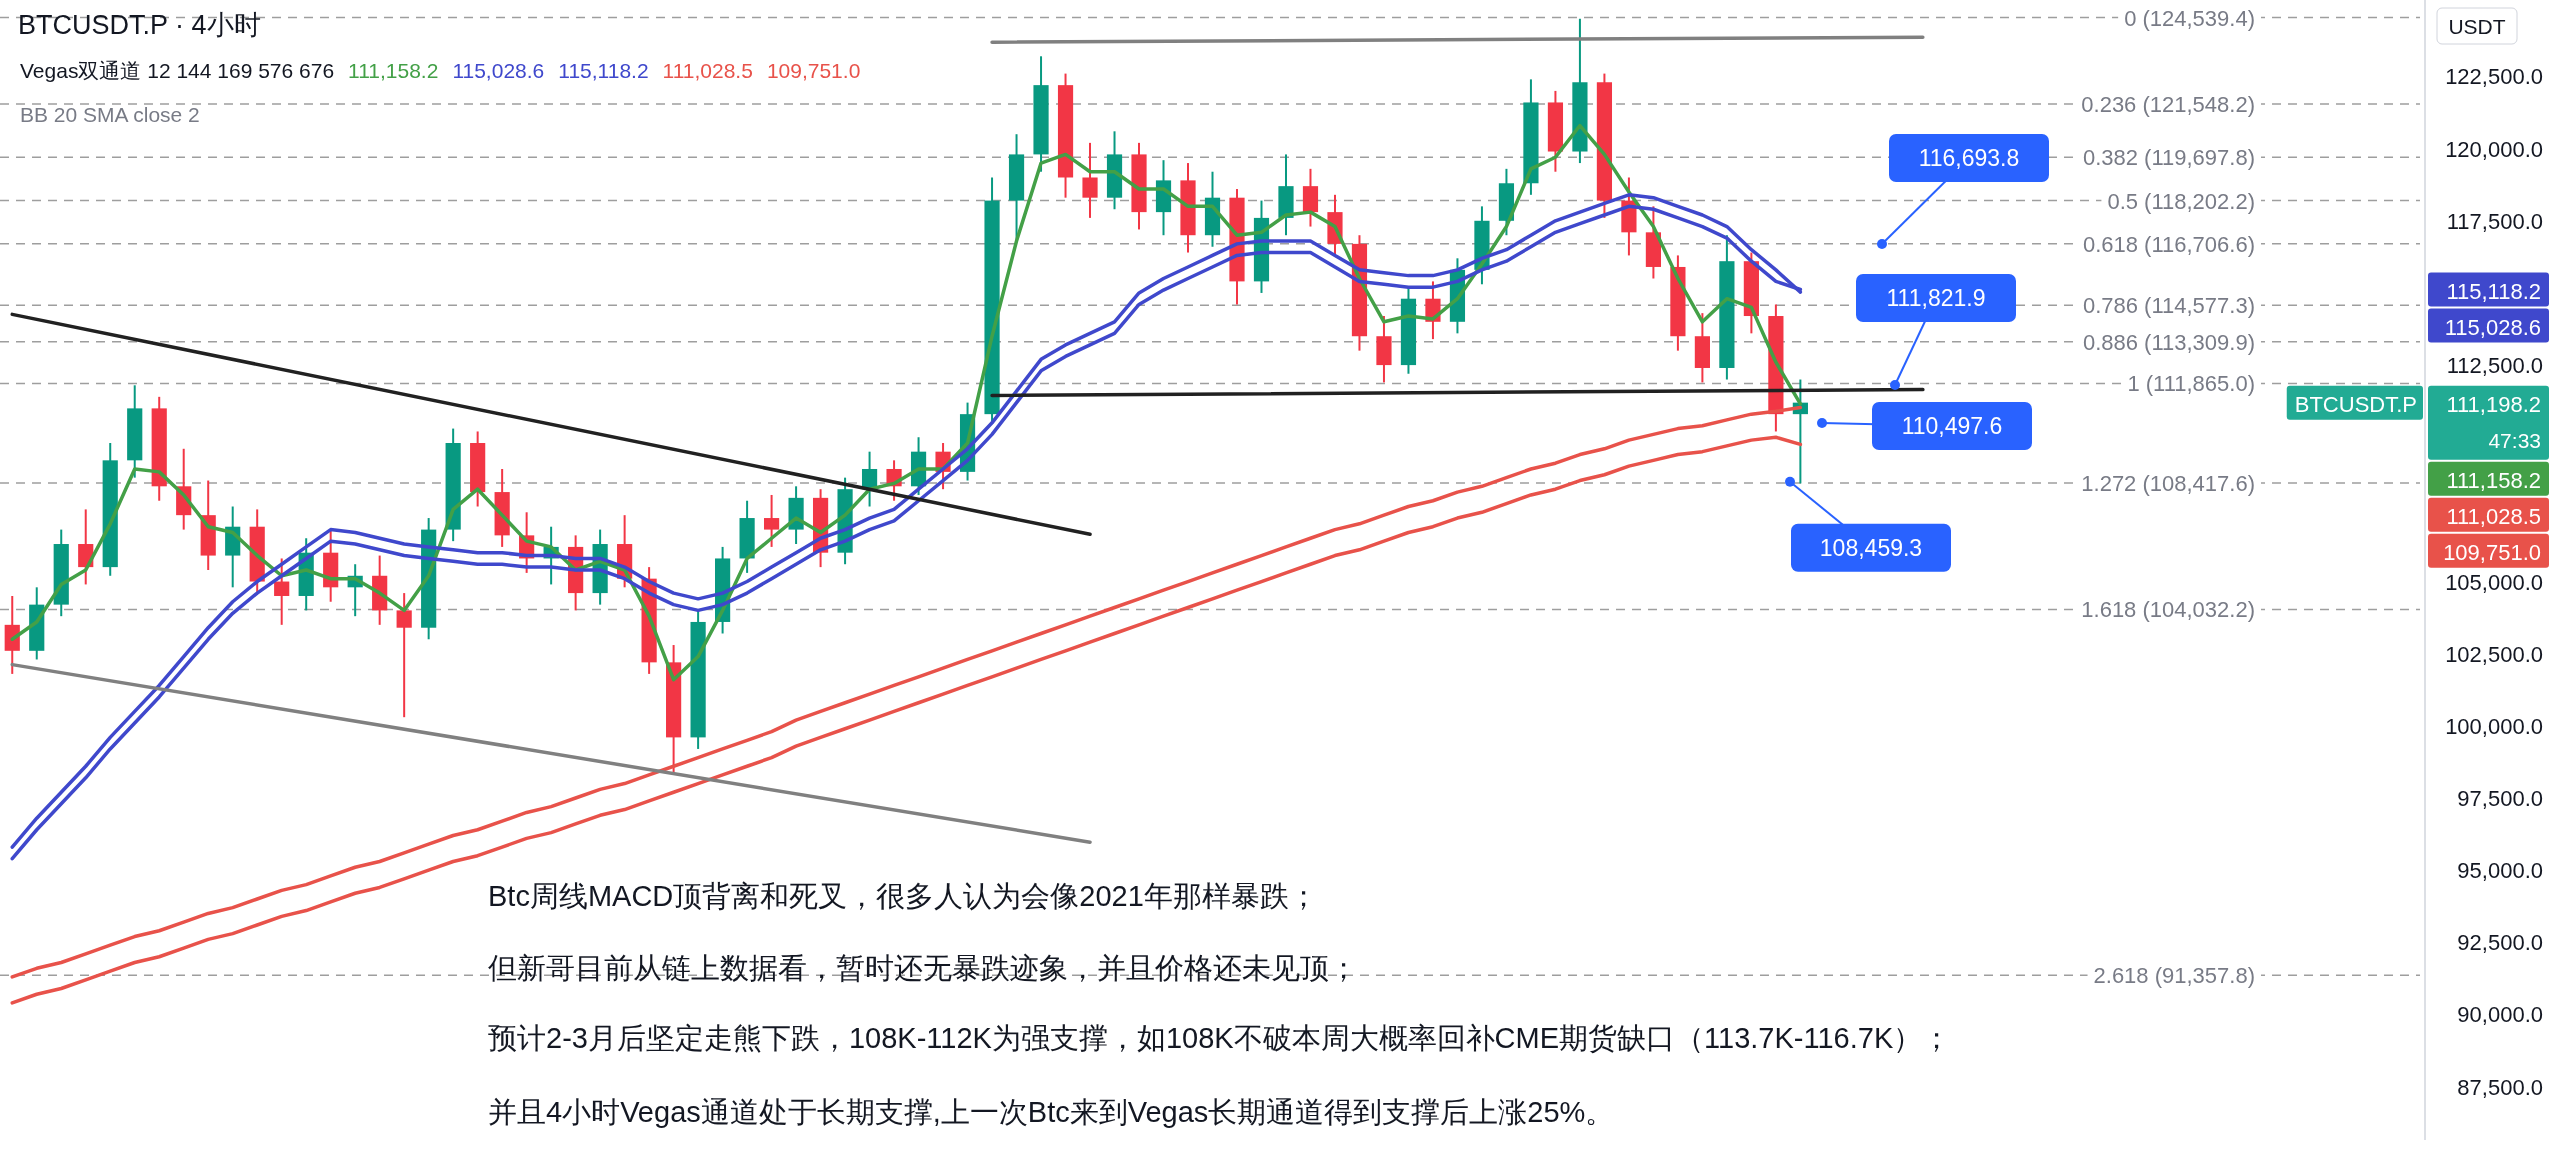 The width and height of the screenshot is (2551, 1156). I want to click on y-tick-label: 90,000.0, so click(2500, 1015).